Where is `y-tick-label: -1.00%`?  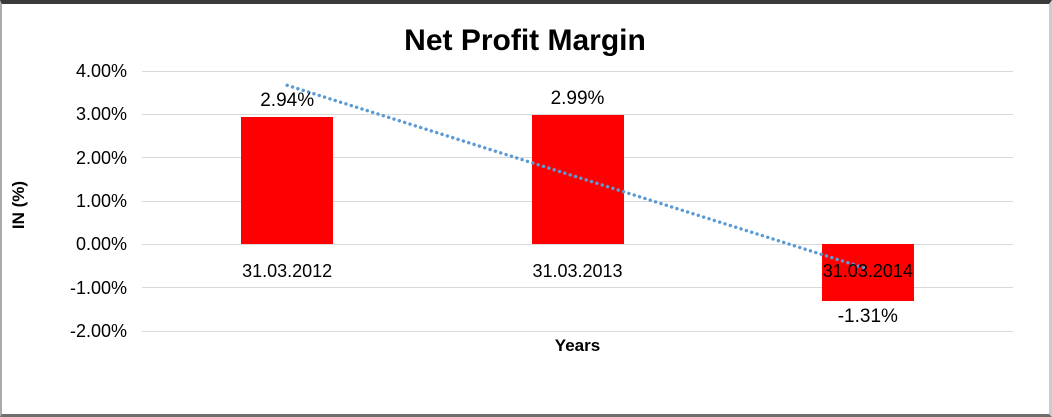
y-tick-label: -1.00% is located at coordinates (98, 287).